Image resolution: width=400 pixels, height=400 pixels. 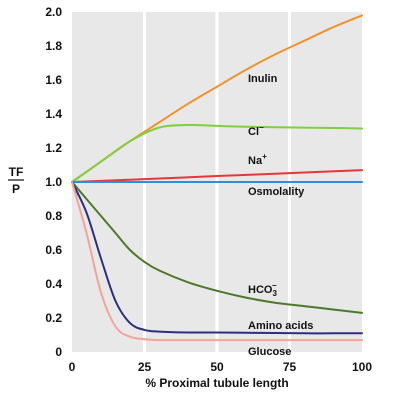 I want to click on x-tick-label: 75, so click(x=290, y=367).